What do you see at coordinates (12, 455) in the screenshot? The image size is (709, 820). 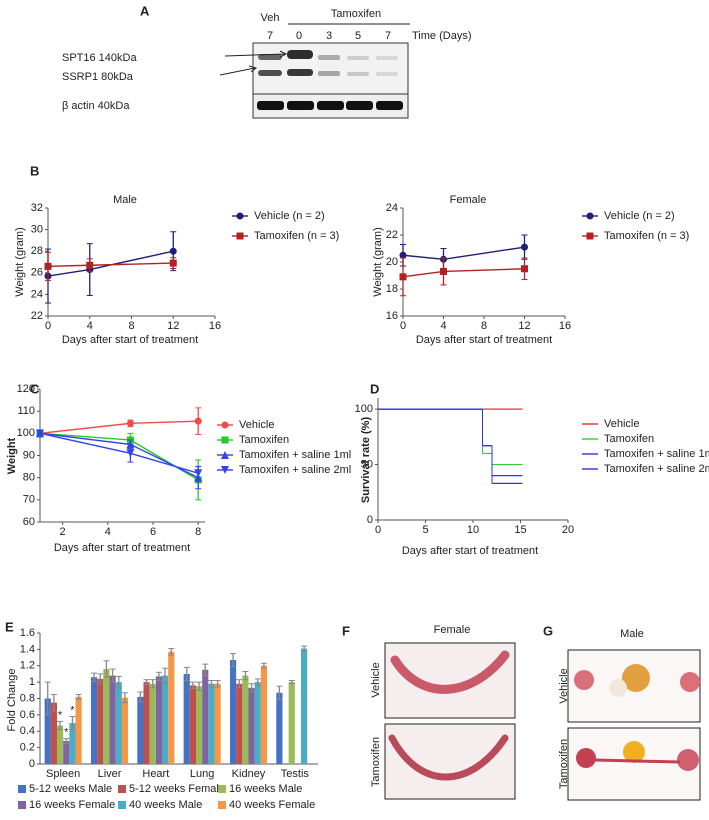 I see `y-axis-label: Weight` at bounding box center [12, 455].